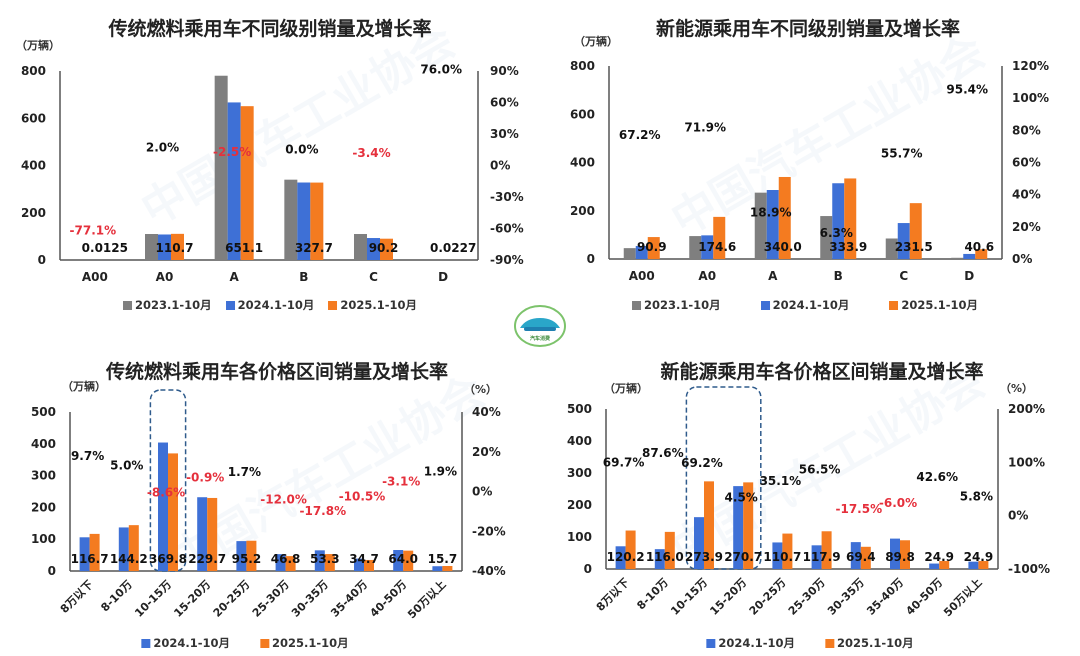 The height and width of the screenshot is (656, 1080). Describe the element at coordinates (1026, 130) in the screenshot. I see `y2-tick-label: 80%` at that location.